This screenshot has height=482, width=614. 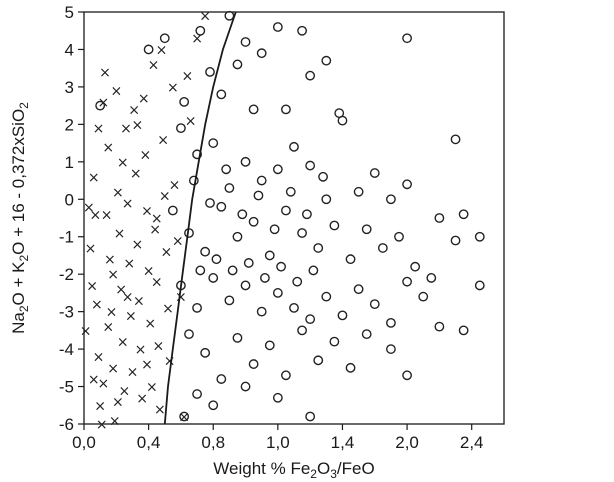 What do you see at coordinates (84, 442) in the screenshot?
I see `x-tick-label: 0,0` at bounding box center [84, 442].